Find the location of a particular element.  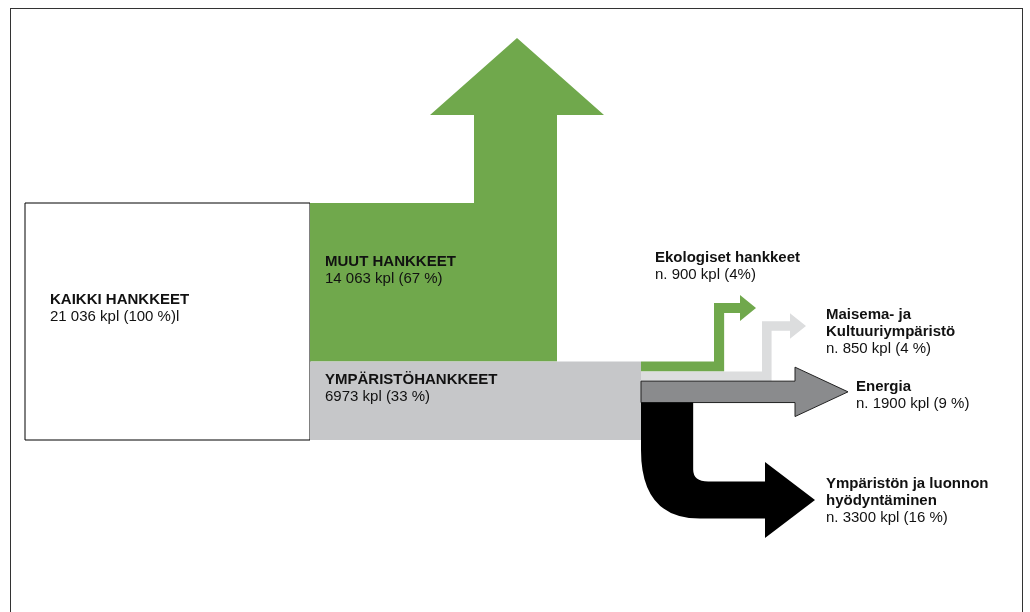

data-label: 21 036 kpl (100 %)l is located at coordinates (115, 316).